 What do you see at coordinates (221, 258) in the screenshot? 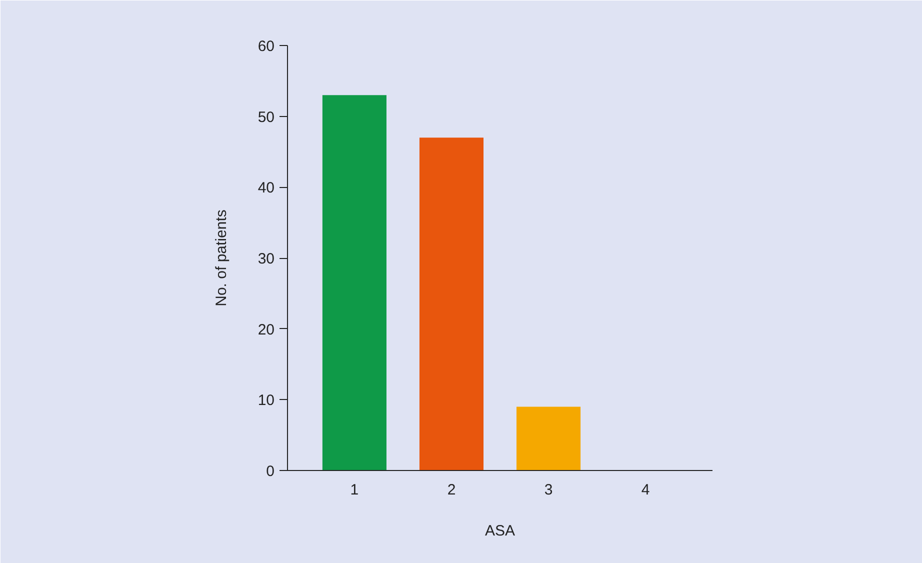
I see `y-axis-title: No. of patients` at bounding box center [221, 258].